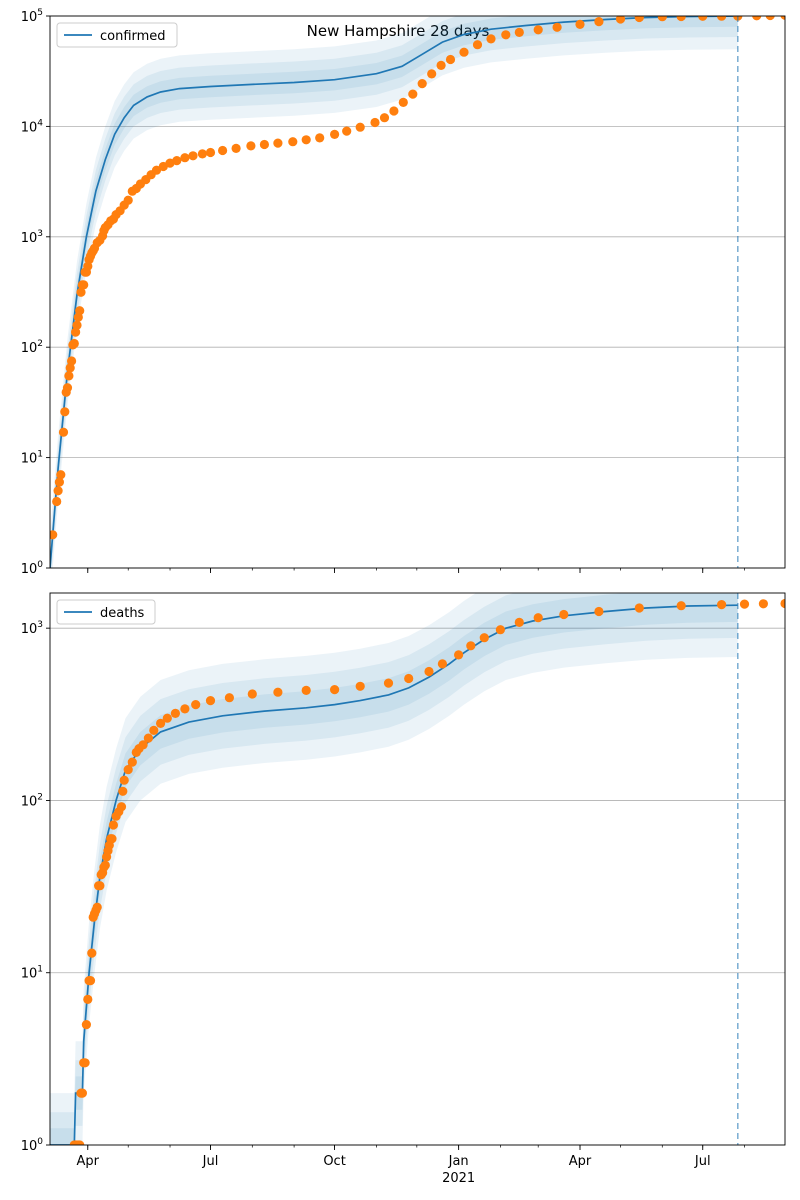  What do you see at coordinates (32, 973) in the screenshot?
I see `deaths-ytick-label: 10¹` at bounding box center [32, 973].